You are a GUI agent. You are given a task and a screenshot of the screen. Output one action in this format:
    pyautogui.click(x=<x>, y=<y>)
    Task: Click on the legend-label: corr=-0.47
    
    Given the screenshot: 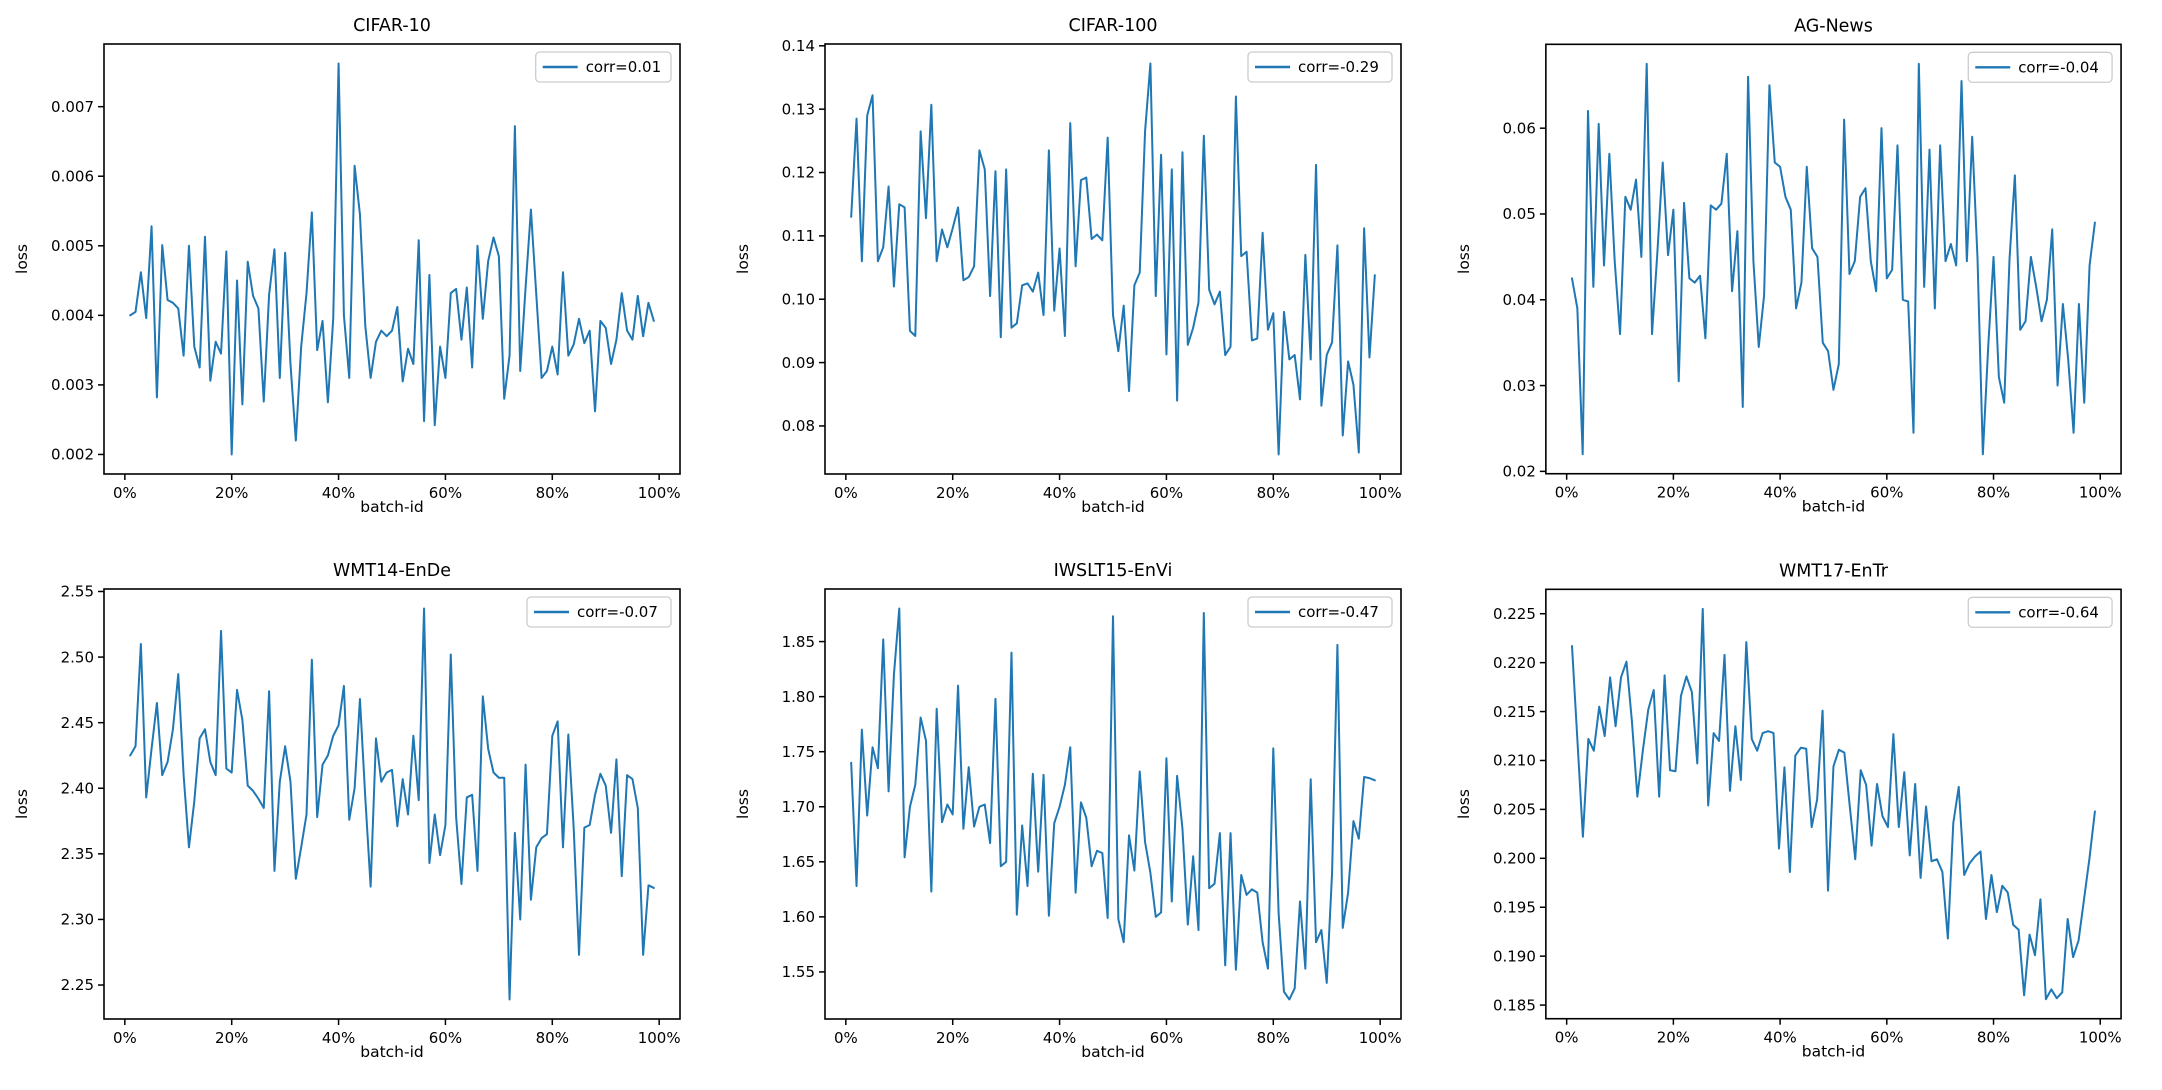 What is the action you would take?
    pyautogui.click(x=1338, y=612)
    